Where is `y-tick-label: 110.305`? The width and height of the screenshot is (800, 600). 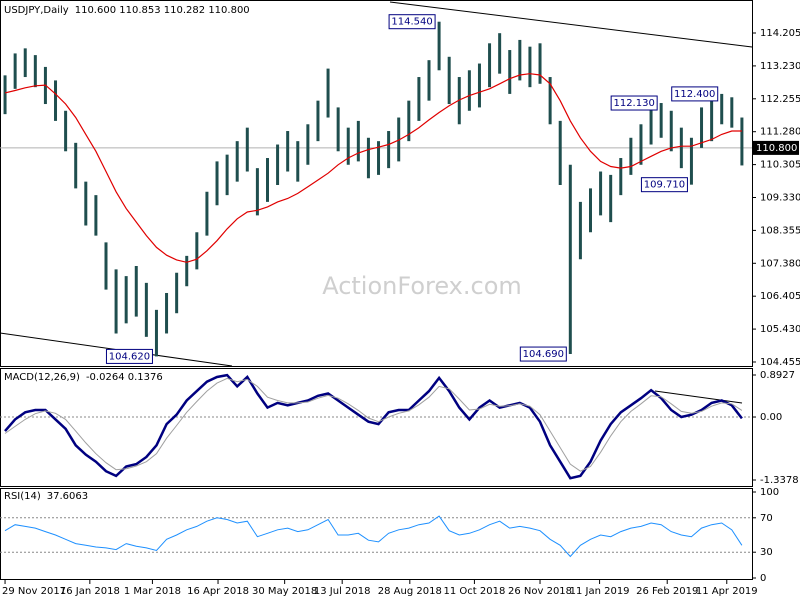 y-tick-label: 110.305 is located at coordinates (780, 165).